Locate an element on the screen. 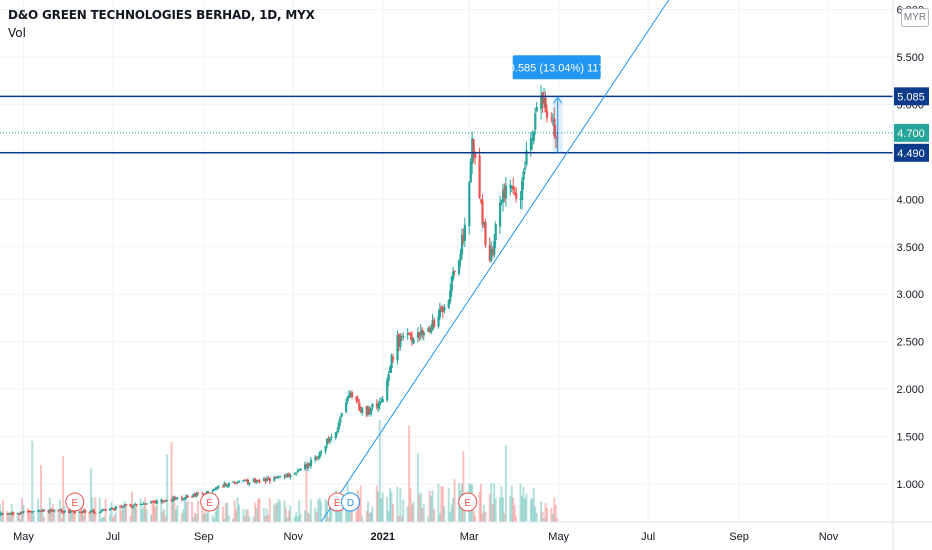 The height and width of the screenshot is (550, 932). x-tick-label: 2021 is located at coordinates (382, 537).